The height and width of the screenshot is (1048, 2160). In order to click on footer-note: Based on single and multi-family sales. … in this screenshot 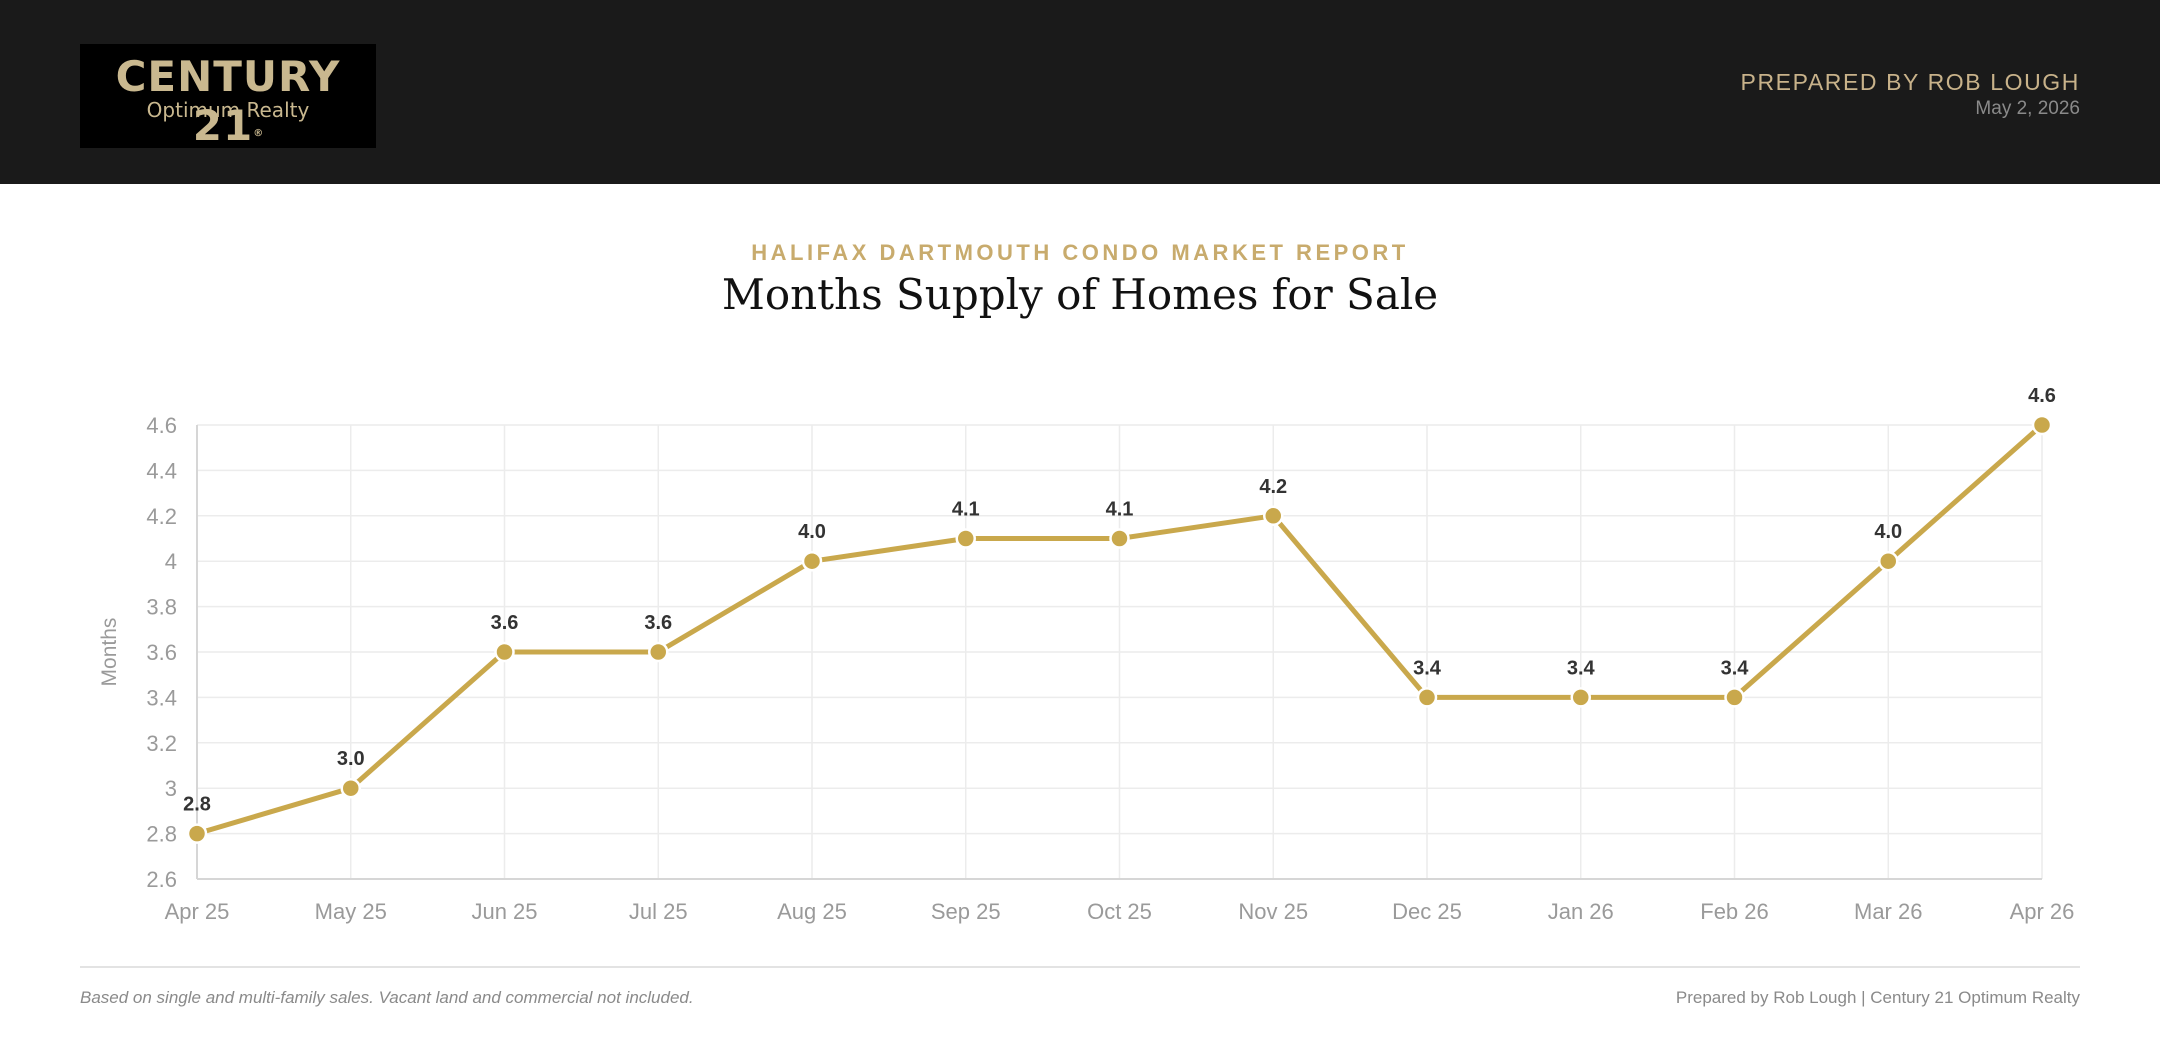, I will do `click(387, 997)`.